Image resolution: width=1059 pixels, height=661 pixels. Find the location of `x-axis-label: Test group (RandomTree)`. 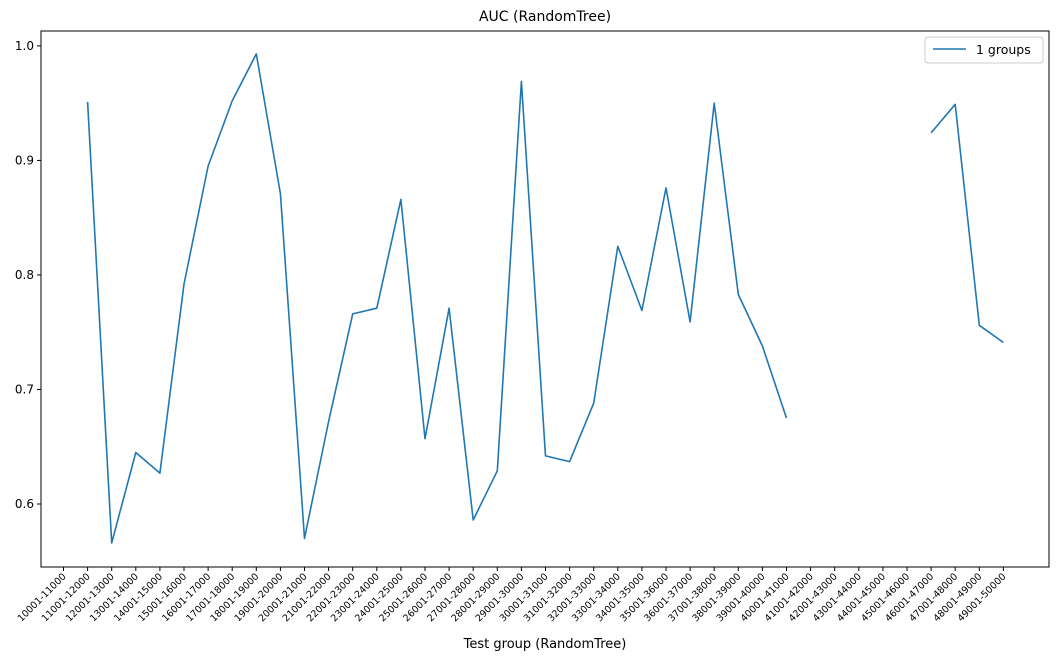

x-axis-label: Test group (RandomTree) is located at coordinates (545, 644).